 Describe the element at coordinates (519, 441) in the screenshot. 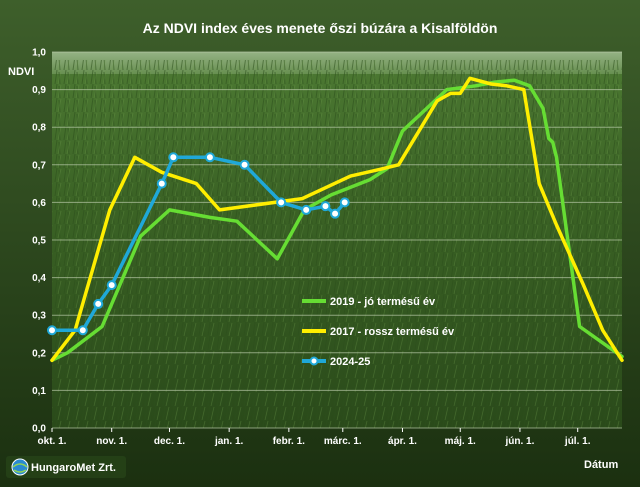

I see `x-tick-label: jún. 1.` at that location.